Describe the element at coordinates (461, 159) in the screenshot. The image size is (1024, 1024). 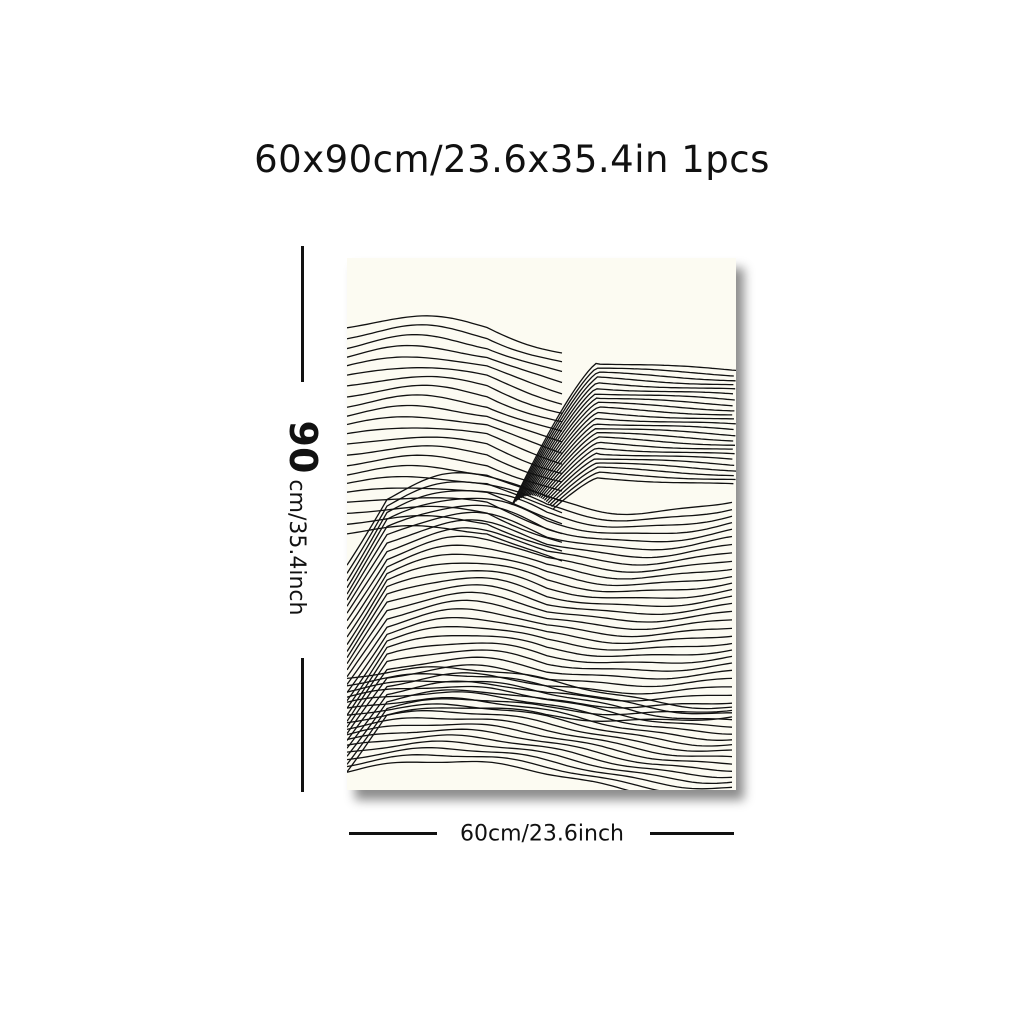
I see `size-text: 60x90cm/23.6x35.4in` at that location.